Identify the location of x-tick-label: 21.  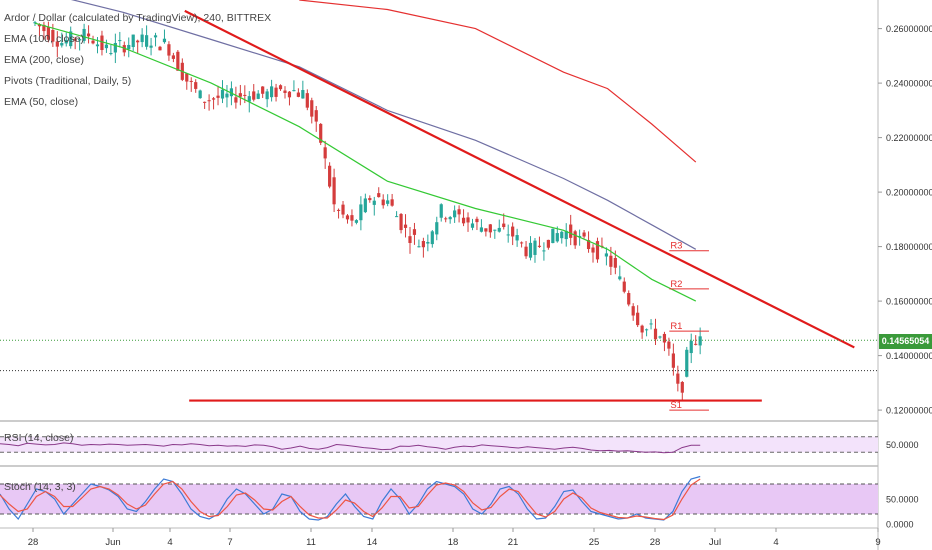
(513, 542).